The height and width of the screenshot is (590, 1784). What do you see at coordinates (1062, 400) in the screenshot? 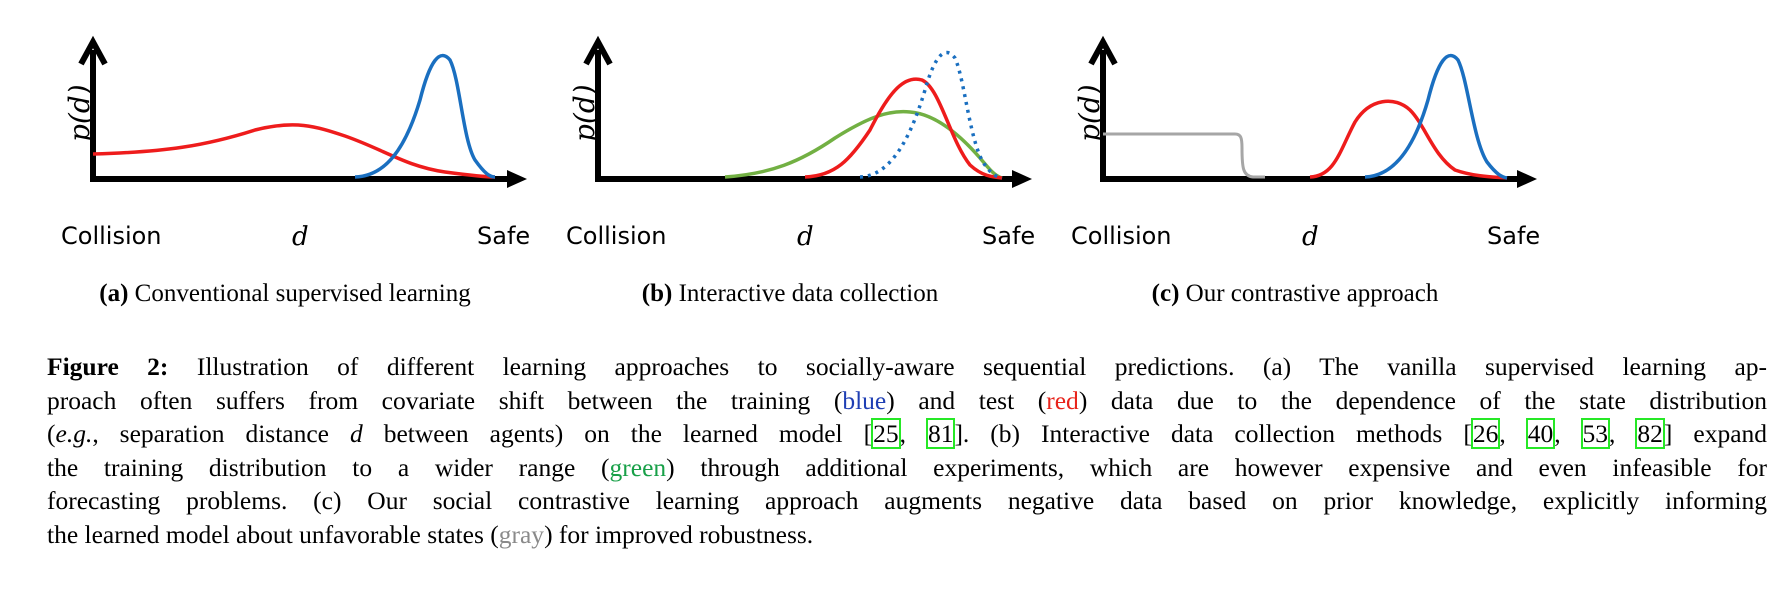
I see `color-word-red: red` at bounding box center [1062, 400].